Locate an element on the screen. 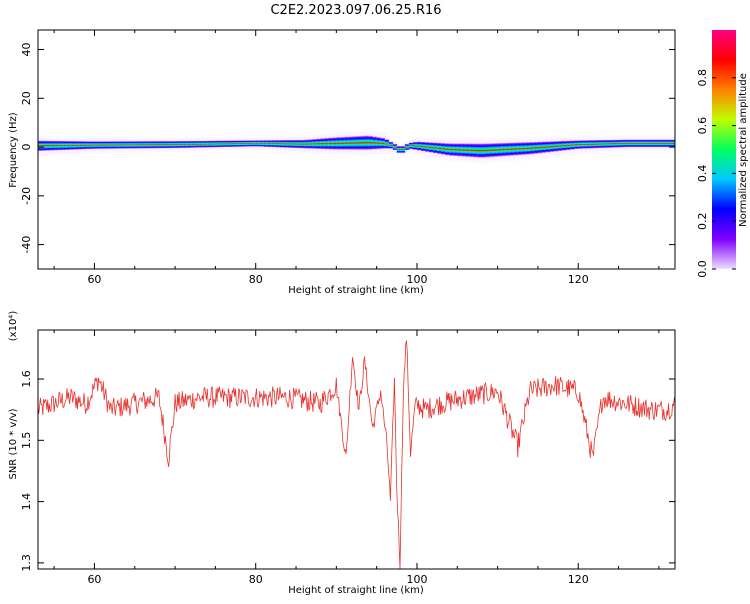 The width and height of the screenshot is (750, 604). y-tick-label: -20 is located at coordinates (26, 196).